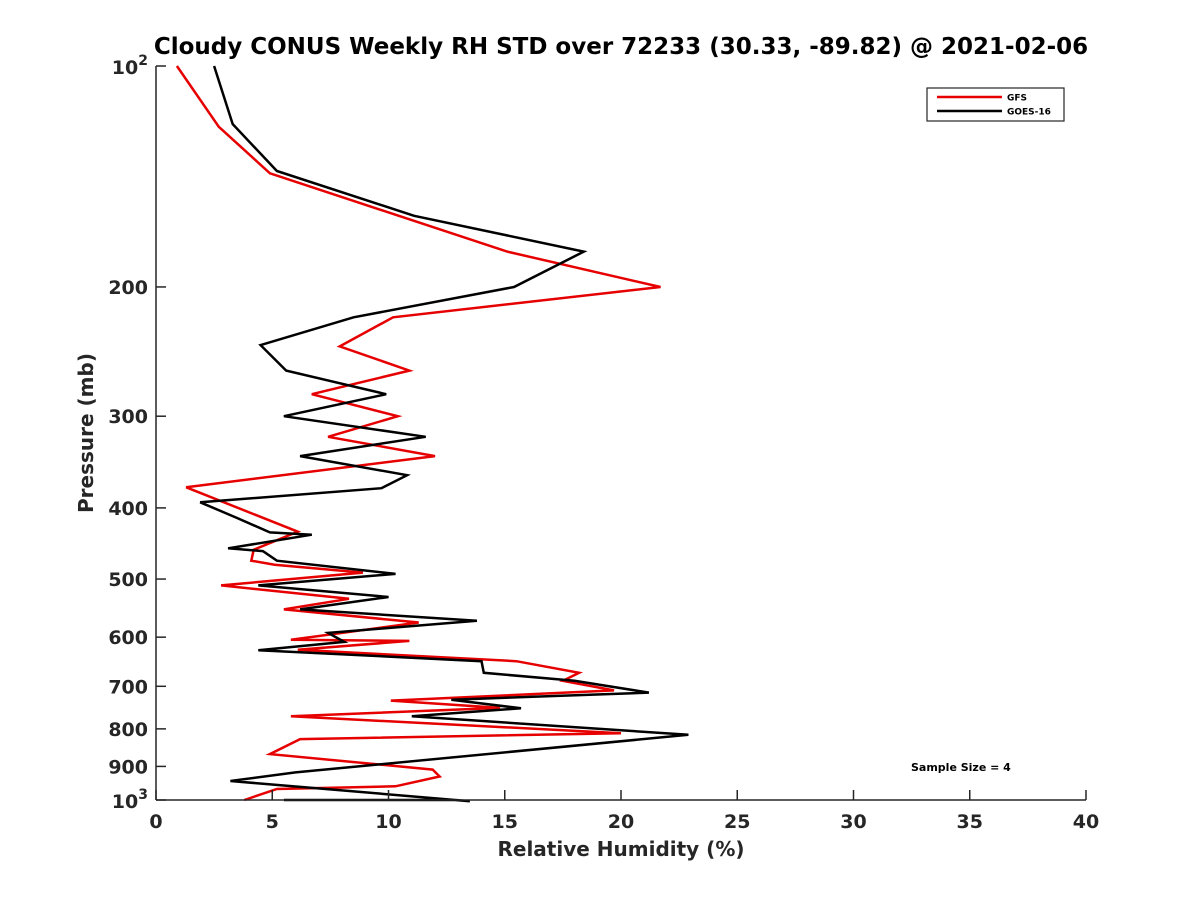 The height and width of the screenshot is (900, 1200). What do you see at coordinates (505, 822) in the screenshot?
I see `x-tick-label: 15` at bounding box center [505, 822].